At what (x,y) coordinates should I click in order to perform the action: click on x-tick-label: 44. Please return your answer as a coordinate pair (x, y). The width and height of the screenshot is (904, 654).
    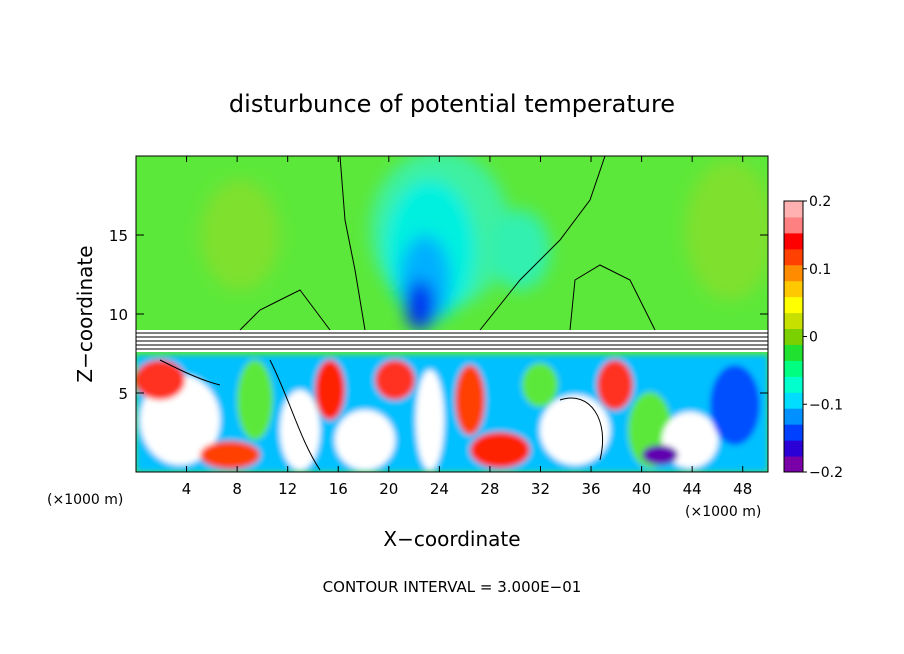
    Looking at the image, I should click on (692, 489).